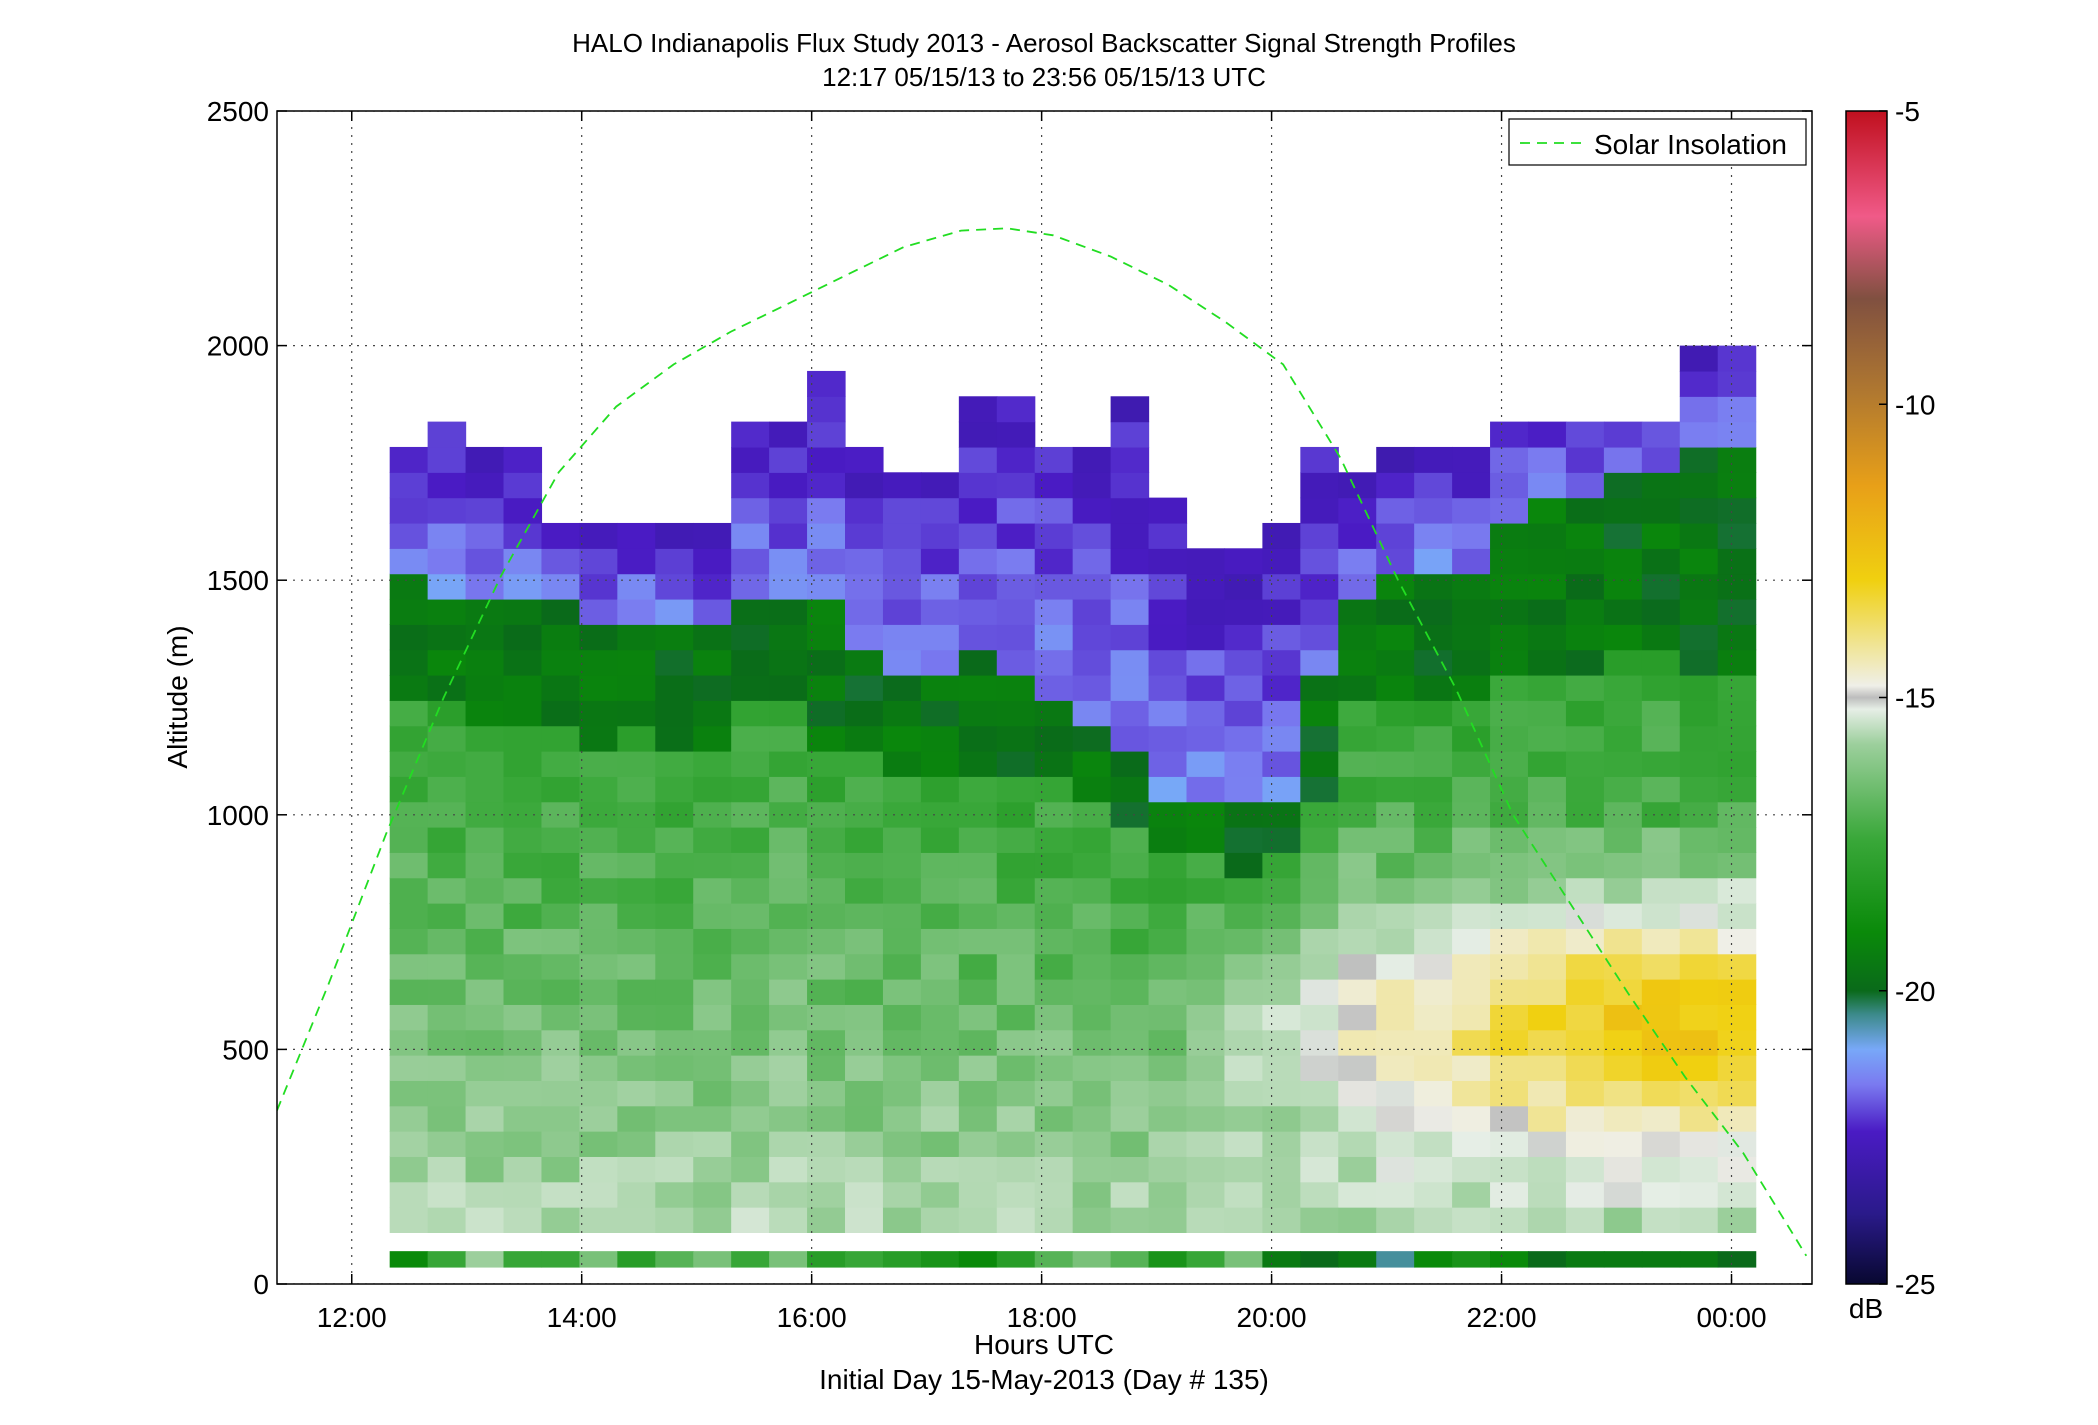 The width and height of the screenshot is (2098, 1425). I want to click on colorbar: -25 -20 -15 -10 -5 dB, so click(1890, 710).